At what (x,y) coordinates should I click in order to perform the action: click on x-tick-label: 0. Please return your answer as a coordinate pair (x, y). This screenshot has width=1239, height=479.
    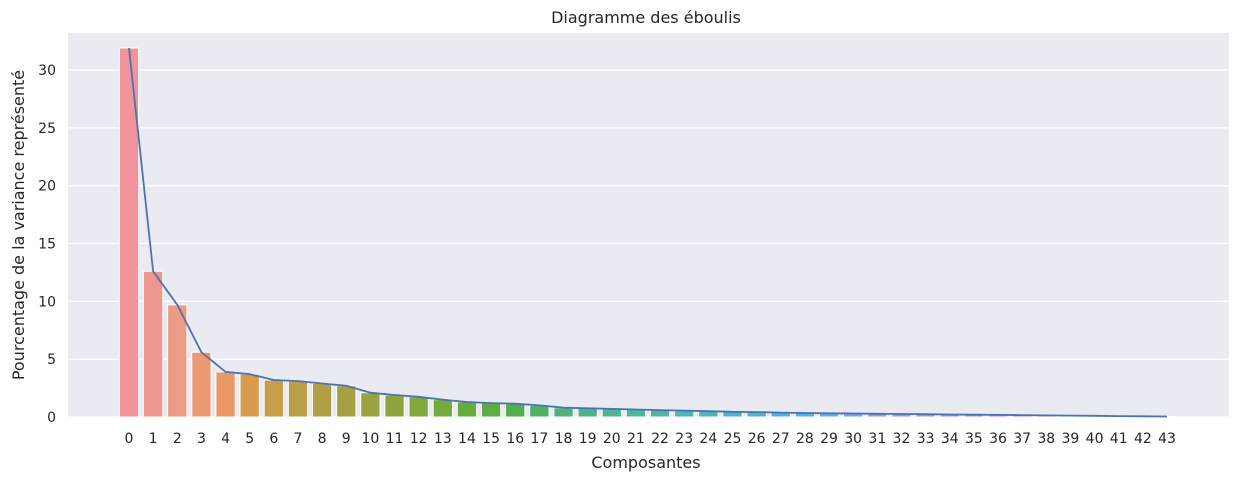
    Looking at the image, I should click on (129, 439).